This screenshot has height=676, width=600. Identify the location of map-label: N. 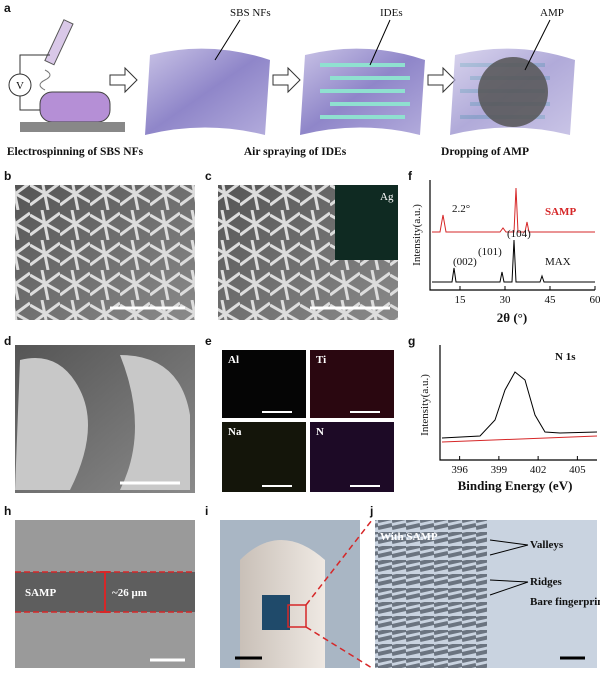
(320, 432).